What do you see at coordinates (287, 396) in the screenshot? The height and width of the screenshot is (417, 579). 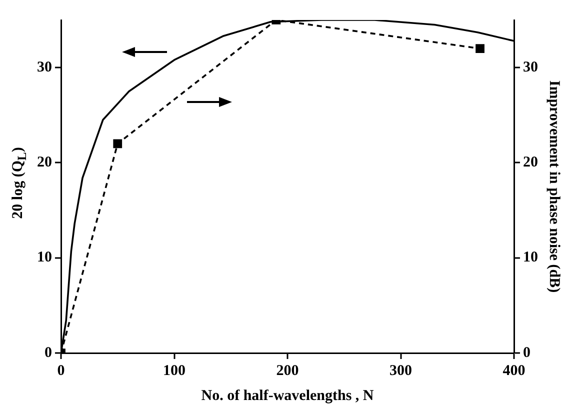 I see `x-axis-title: No. of half-wavelengths , N` at bounding box center [287, 396].